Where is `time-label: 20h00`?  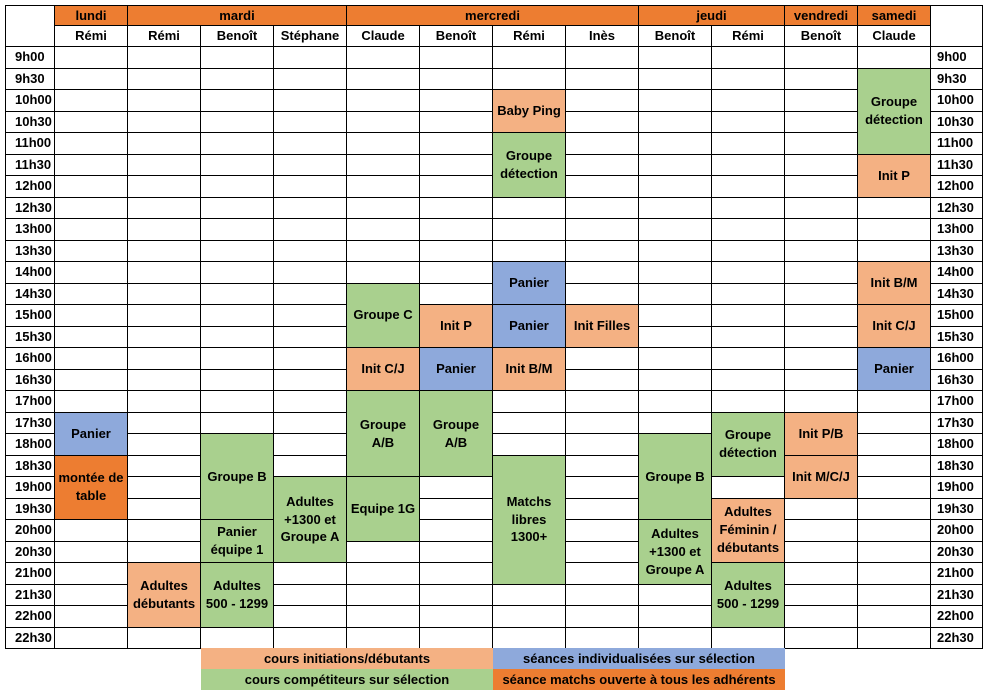
time-label: 20h00 is located at coordinates (30, 531).